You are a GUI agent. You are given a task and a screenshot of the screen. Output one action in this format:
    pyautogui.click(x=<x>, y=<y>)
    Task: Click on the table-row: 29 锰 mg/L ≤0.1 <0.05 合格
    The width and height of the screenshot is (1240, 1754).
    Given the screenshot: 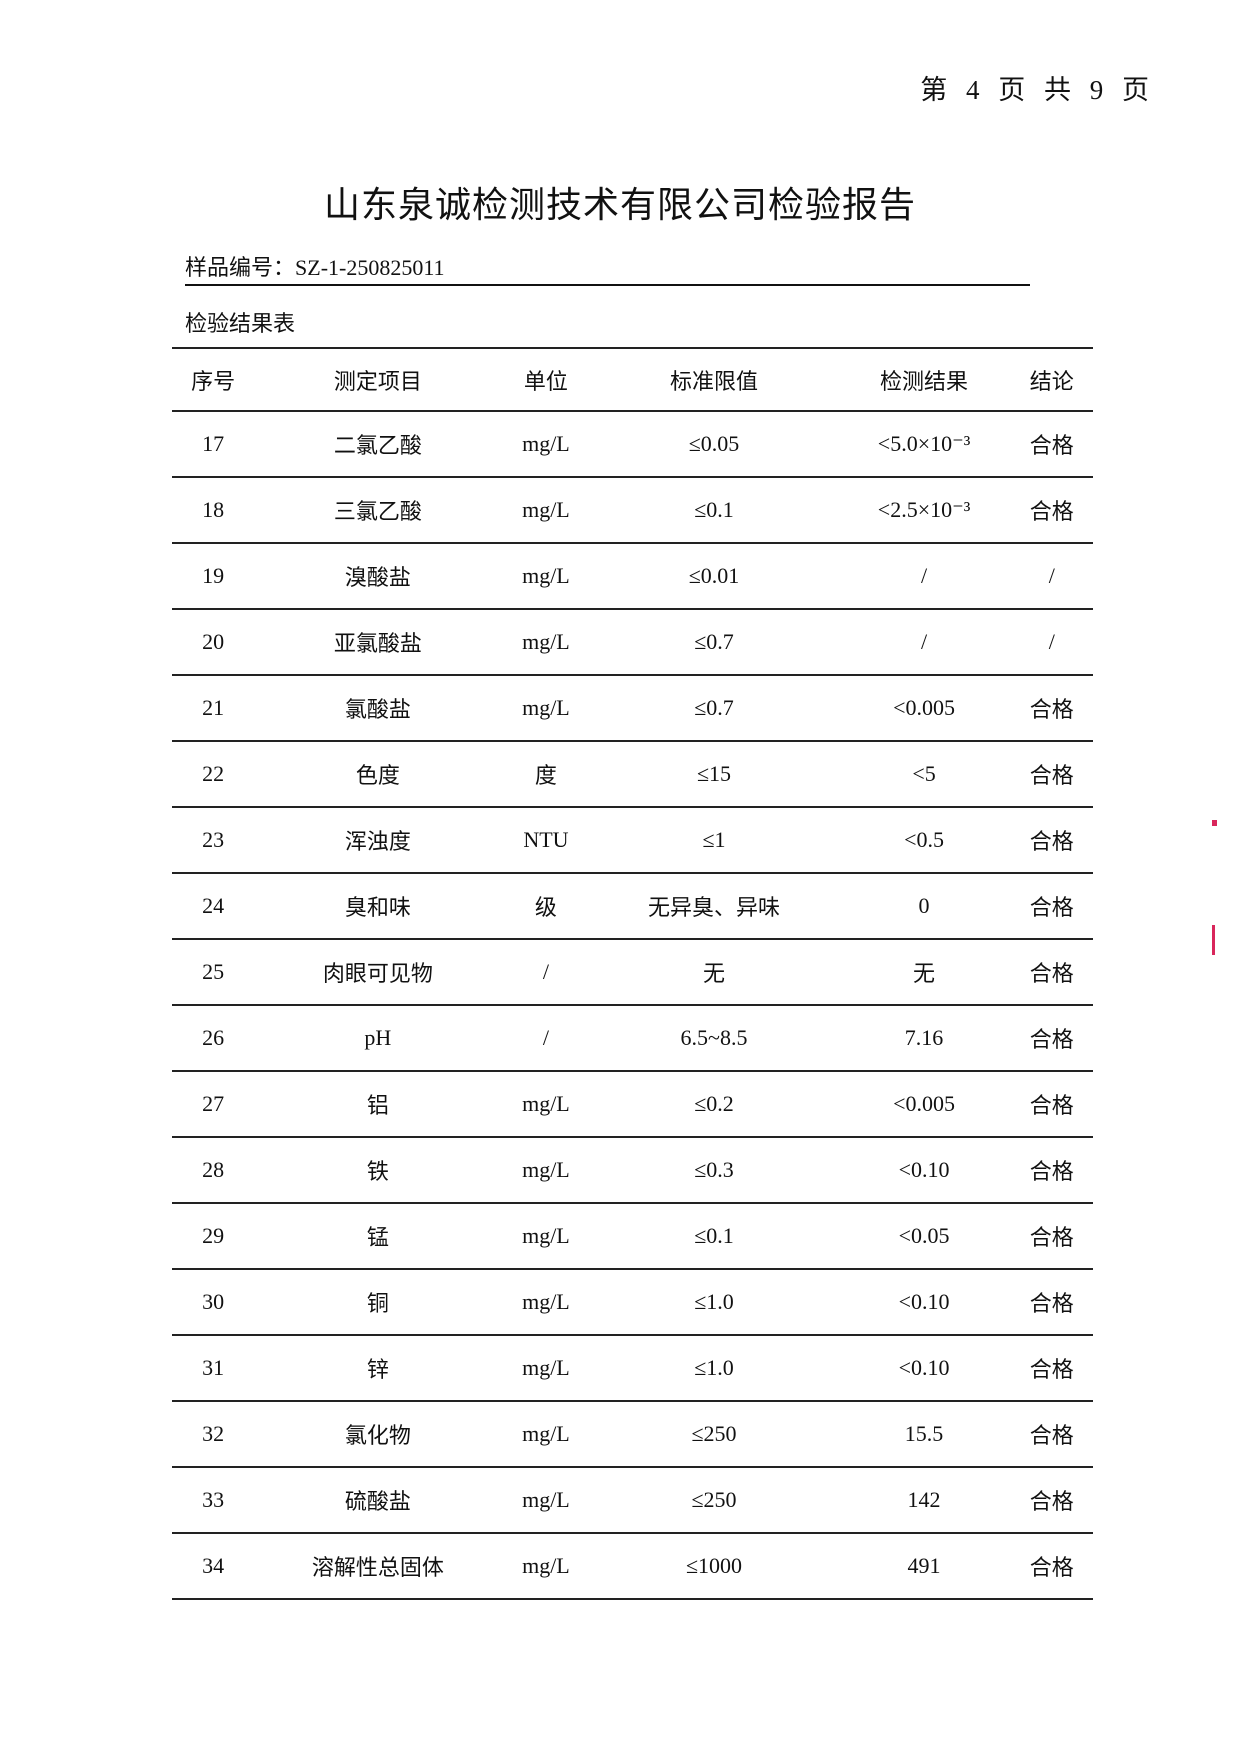 What is the action you would take?
    pyautogui.click(x=632, y=1235)
    